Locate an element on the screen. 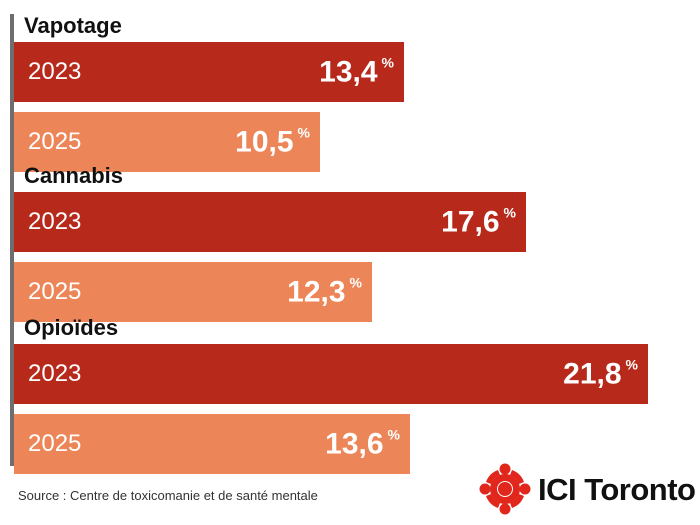  bar-value-number: 12,3 is located at coordinates (316, 292).